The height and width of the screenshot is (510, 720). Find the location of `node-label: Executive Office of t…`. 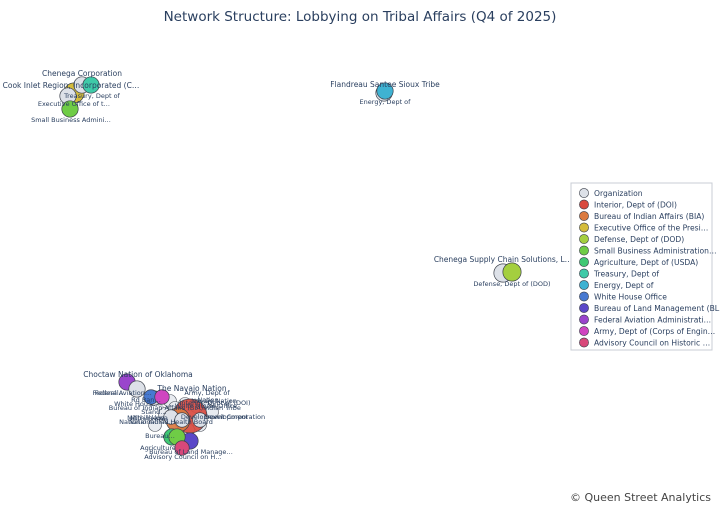

node-label: Executive Office of t… is located at coordinates (74, 104).